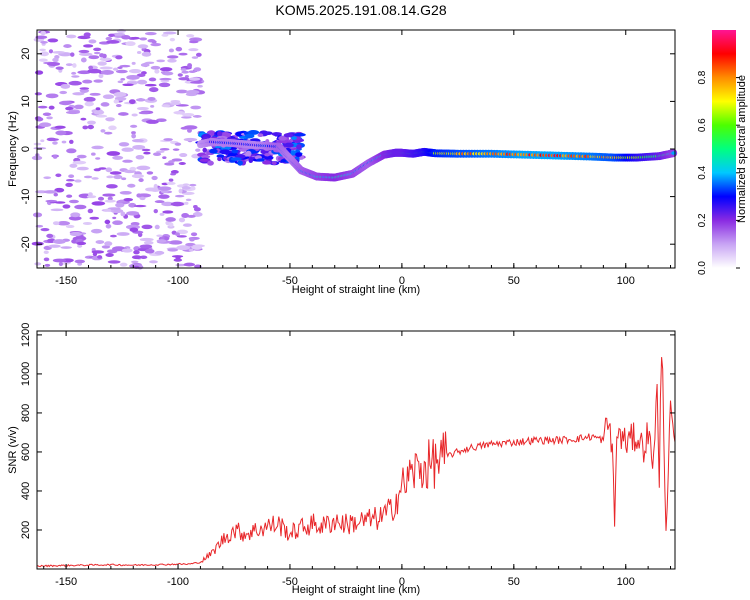 This screenshot has height=600, width=750. Describe the element at coordinates (26, 452) in the screenshot. I see `y-tick-label: 600` at that location.